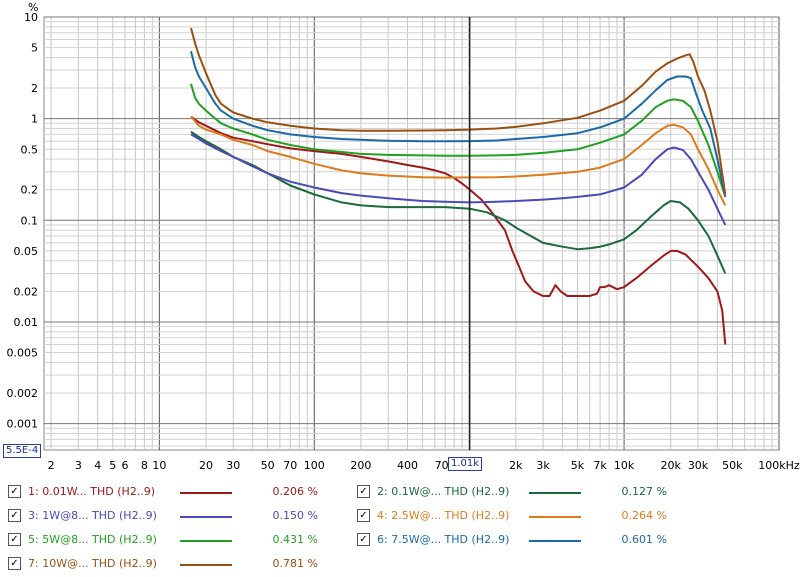 The width and height of the screenshot is (800, 577). What do you see at coordinates (178, 492) in the screenshot?
I see `legend-item-1: ✓ 1: 0.01W... THD (H2..9) 0.206 %` at bounding box center [178, 492].